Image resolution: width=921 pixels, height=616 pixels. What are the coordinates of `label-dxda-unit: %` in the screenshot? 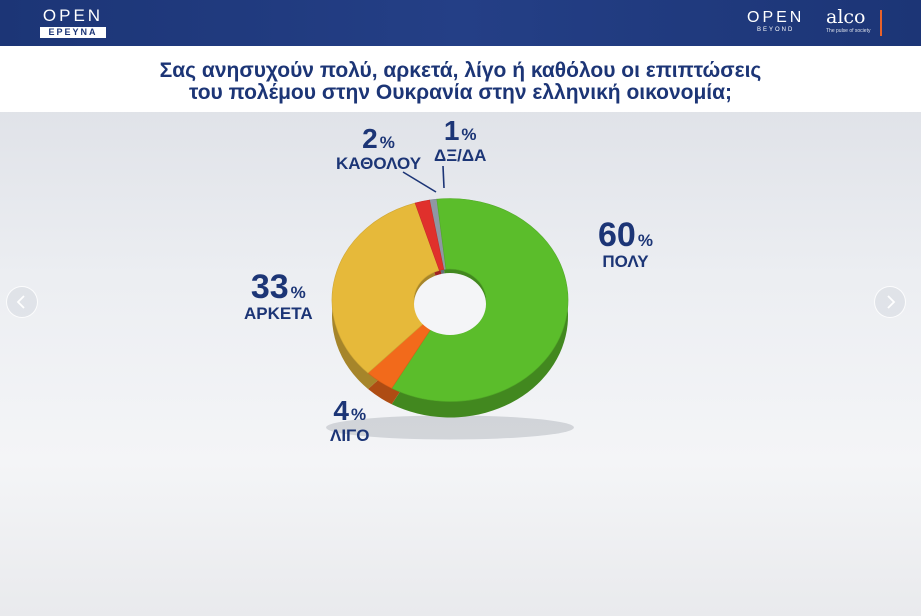 It's located at (469, 134).